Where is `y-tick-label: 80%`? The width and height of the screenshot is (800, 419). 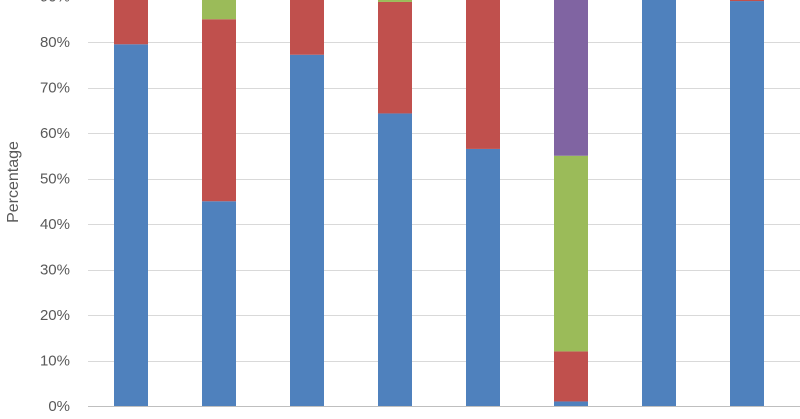 y-tick-label: 80% is located at coordinates (55, 42).